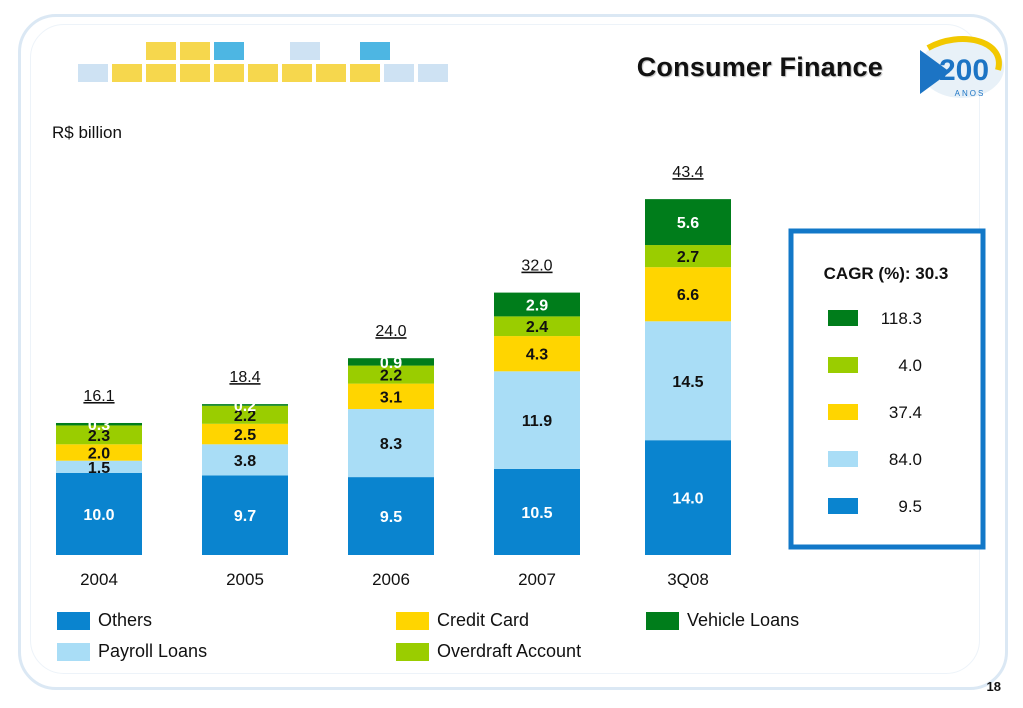 The image size is (1023, 708). Describe the element at coordinates (99, 425) in the screenshot. I see `data-label-vehicle: 0.3` at that location.